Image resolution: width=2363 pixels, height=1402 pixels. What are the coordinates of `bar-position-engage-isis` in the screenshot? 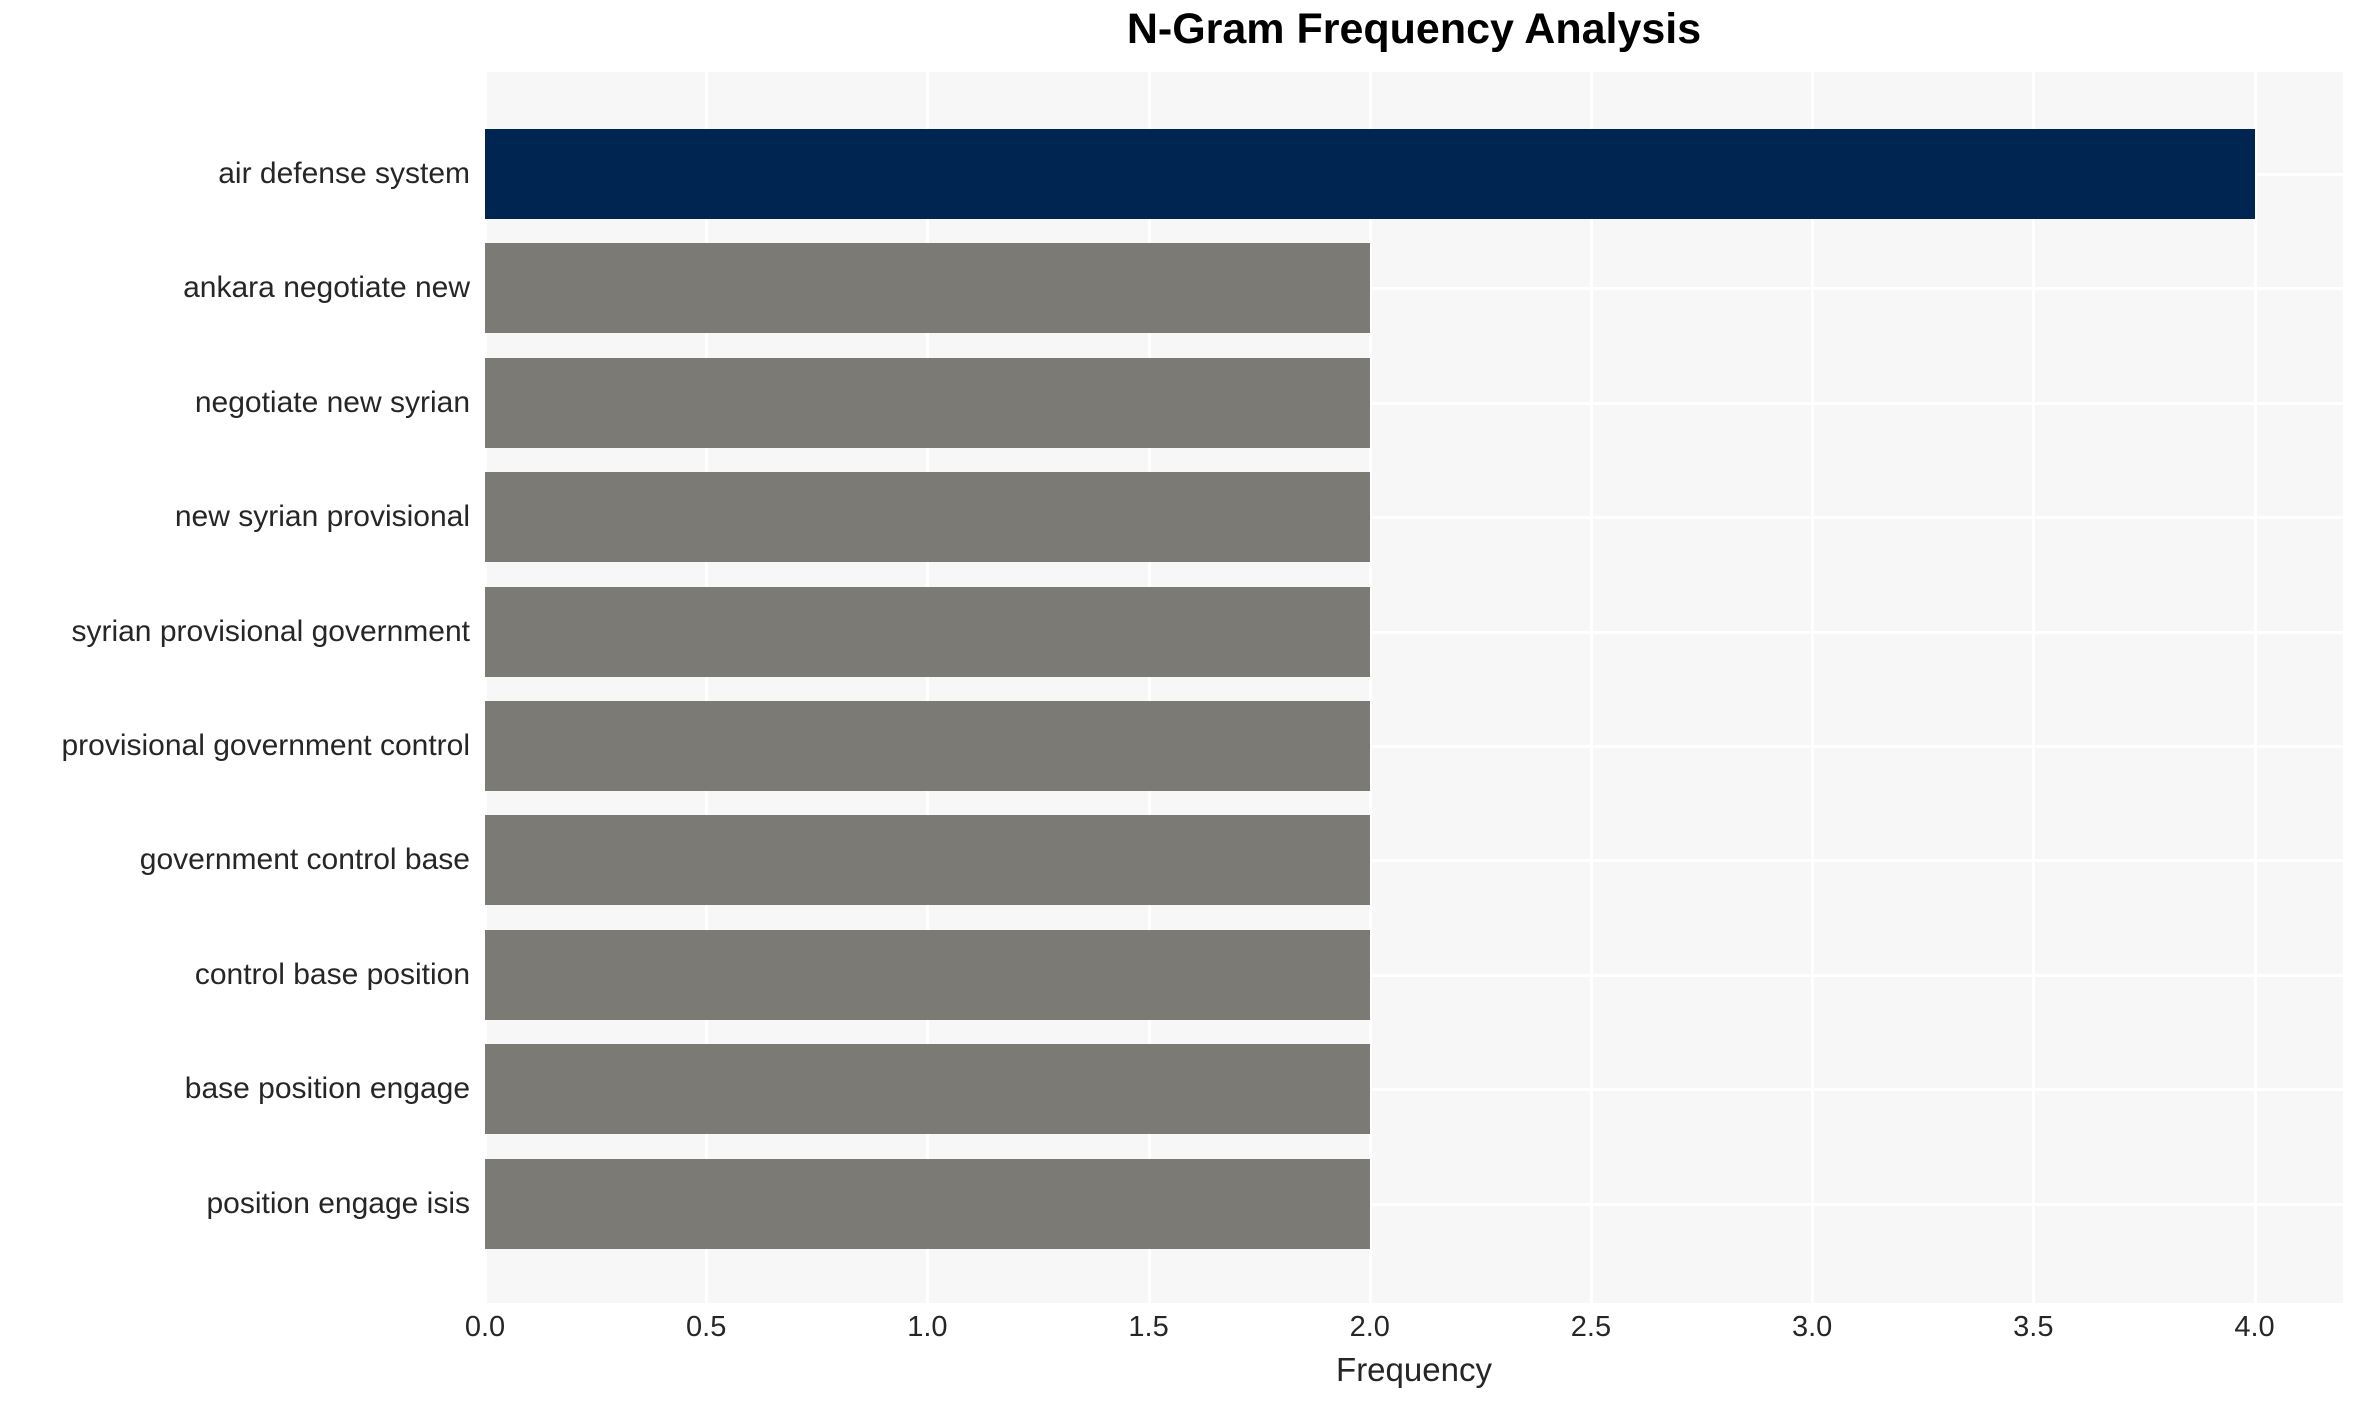 It's located at (927, 1203).